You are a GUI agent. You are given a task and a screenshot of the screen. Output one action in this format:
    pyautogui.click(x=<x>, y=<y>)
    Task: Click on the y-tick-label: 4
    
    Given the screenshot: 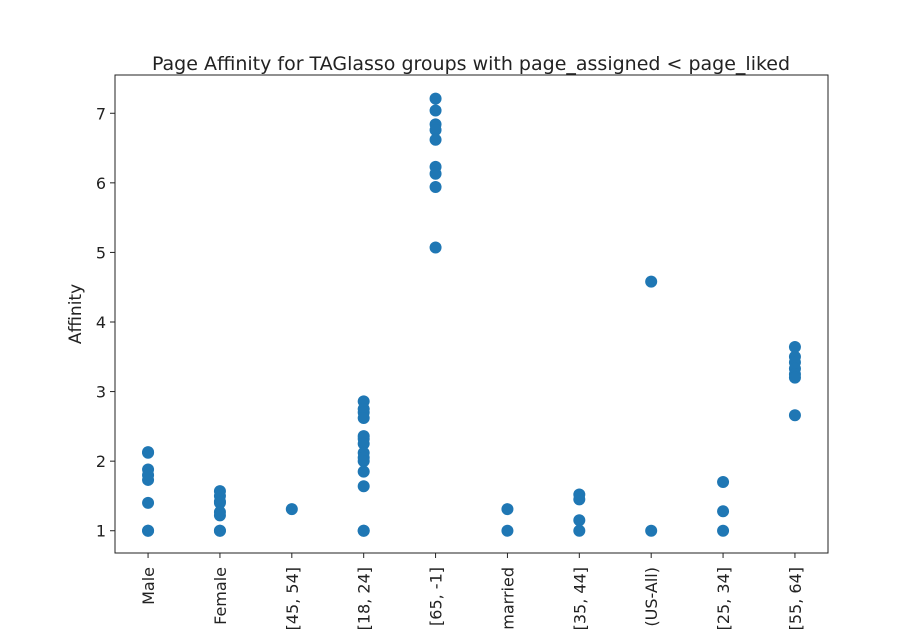 What is the action you would take?
    pyautogui.click(x=101, y=322)
    